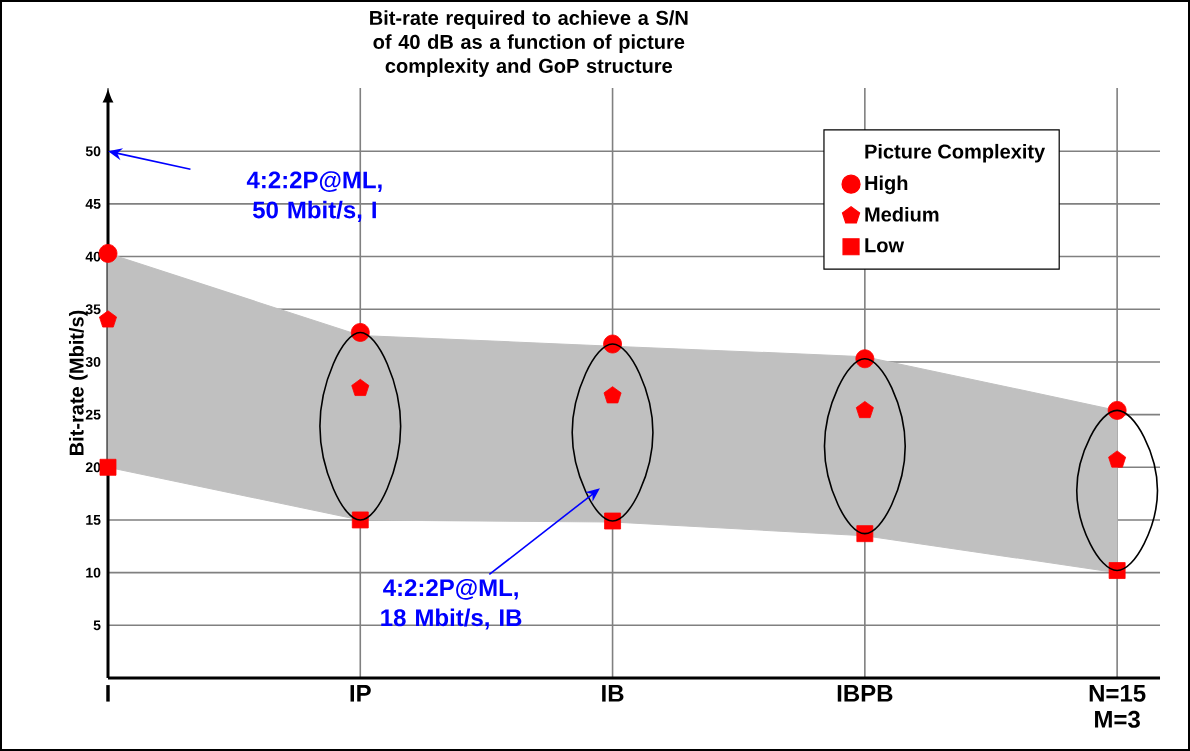 Image resolution: width=1190 pixels, height=751 pixels. Describe the element at coordinates (955, 153) in the screenshot. I see `legend-title: Picture Complexity` at that location.